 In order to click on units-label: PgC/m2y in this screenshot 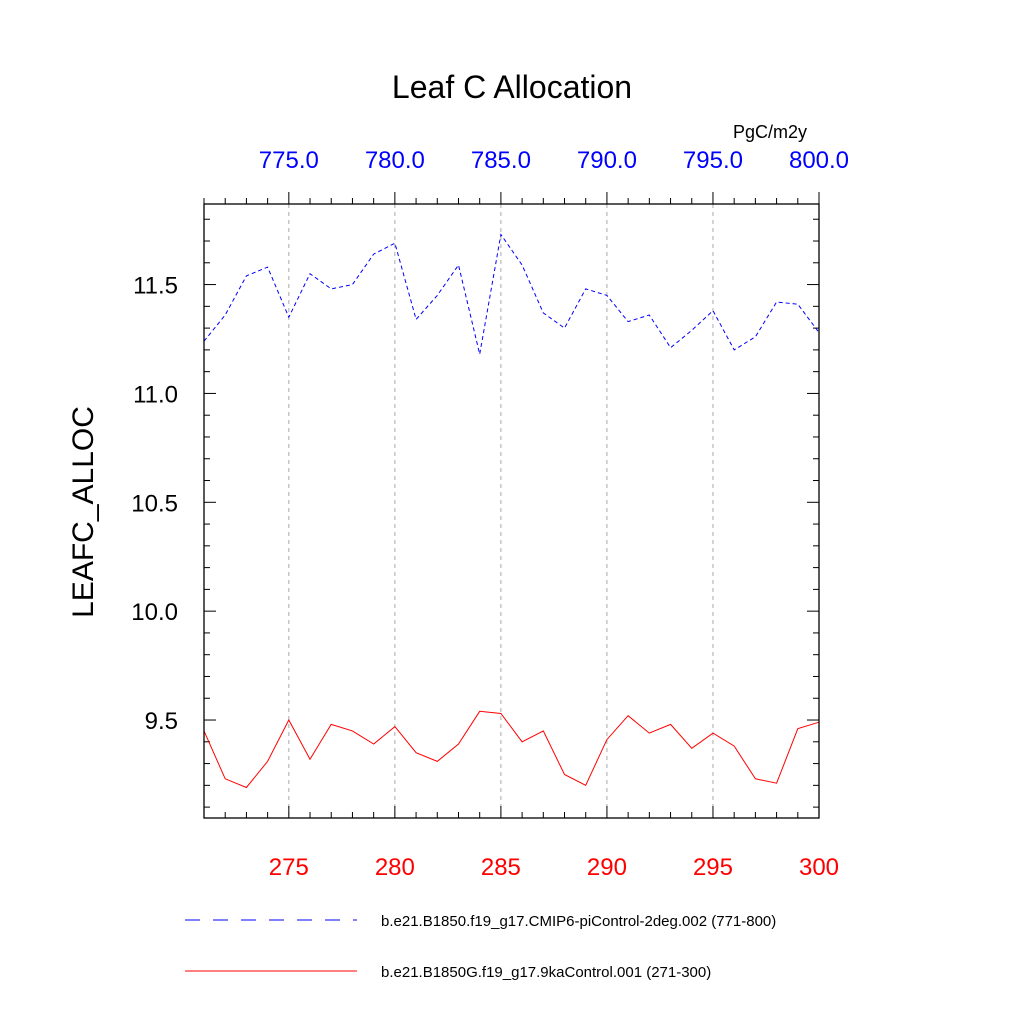, I will do `click(770, 132)`.